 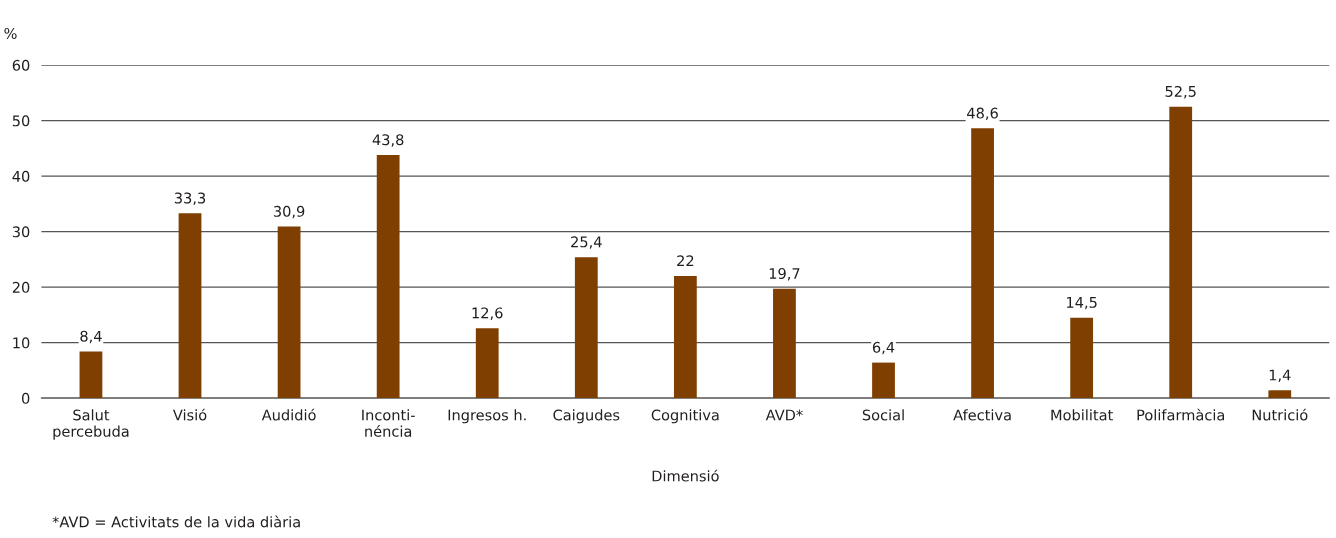 I want to click on y-tick-label: 0, so click(x=25, y=398).